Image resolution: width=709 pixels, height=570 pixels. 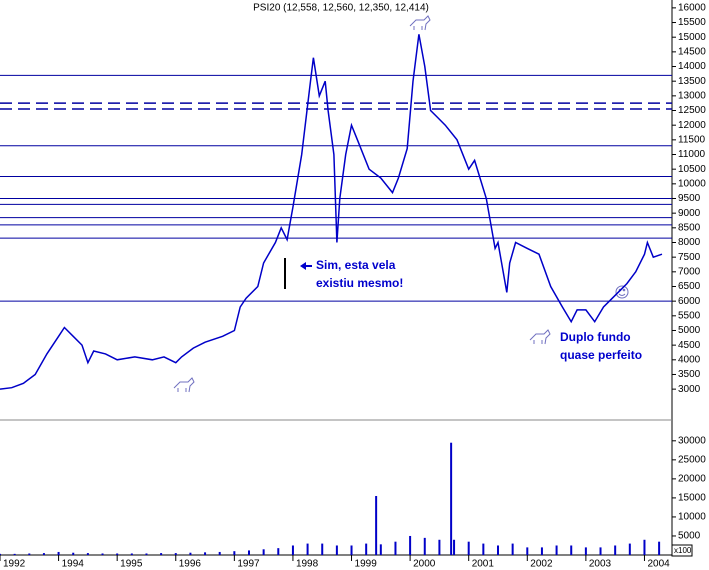 What do you see at coordinates (692, 479) in the screenshot?
I see `y-tick-label: 20000` at bounding box center [692, 479].